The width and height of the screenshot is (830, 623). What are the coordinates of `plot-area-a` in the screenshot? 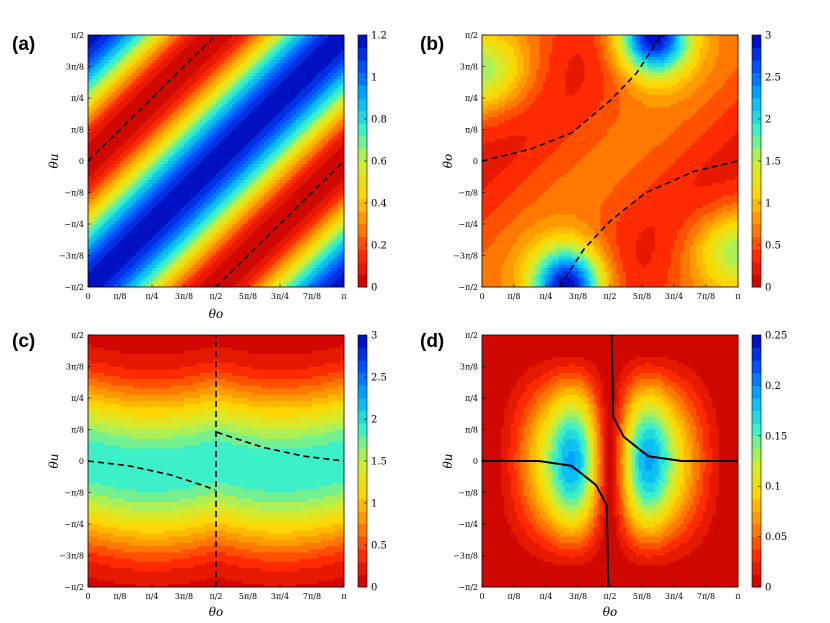 It's located at (216, 161).